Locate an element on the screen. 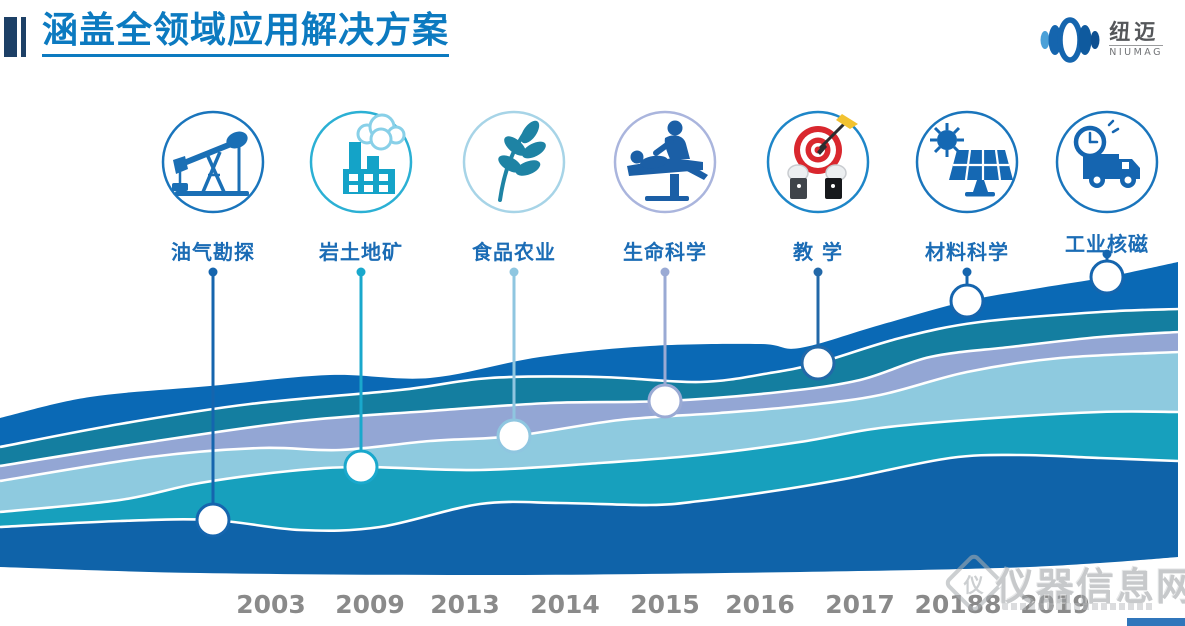 This screenshot has width=1185, height=626. watermark-subtext-blur is located at coordinates (1078, 606).